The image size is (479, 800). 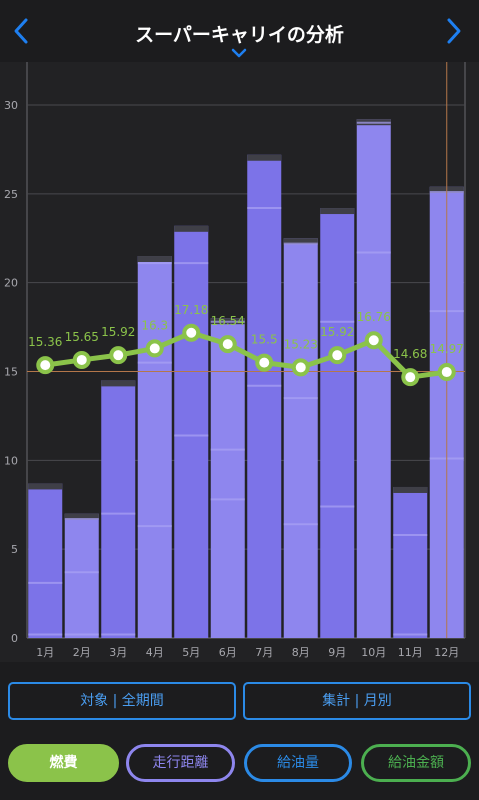 I want to click on y-tick-label: 30, so click(x=11, y=105).